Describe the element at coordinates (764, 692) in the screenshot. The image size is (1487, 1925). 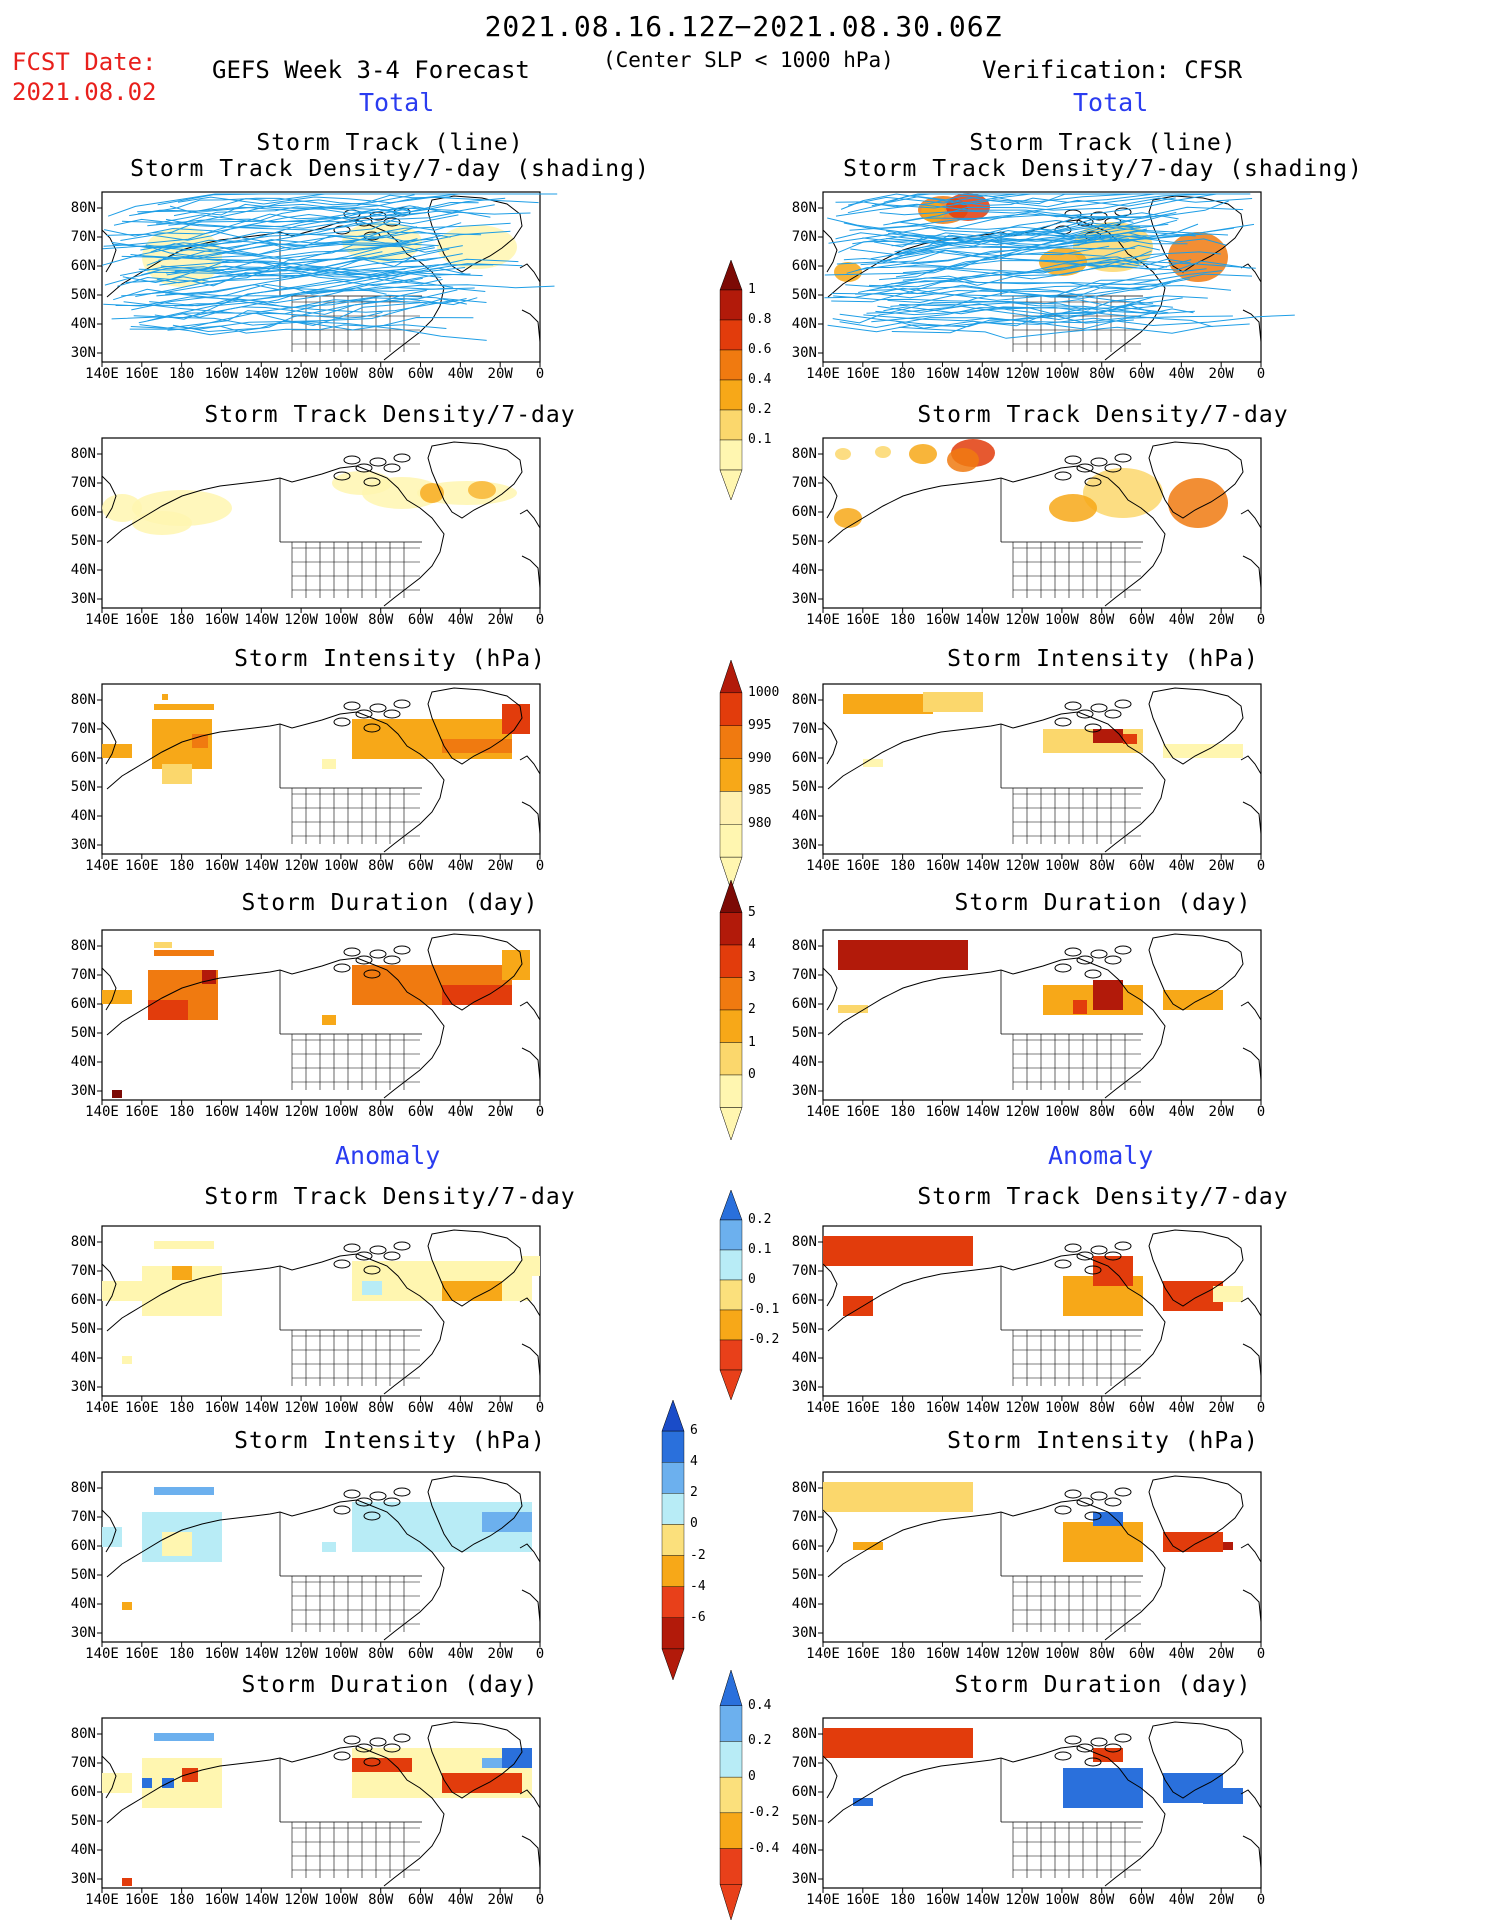
I see `colorbar-level-label: 1000` at that location.